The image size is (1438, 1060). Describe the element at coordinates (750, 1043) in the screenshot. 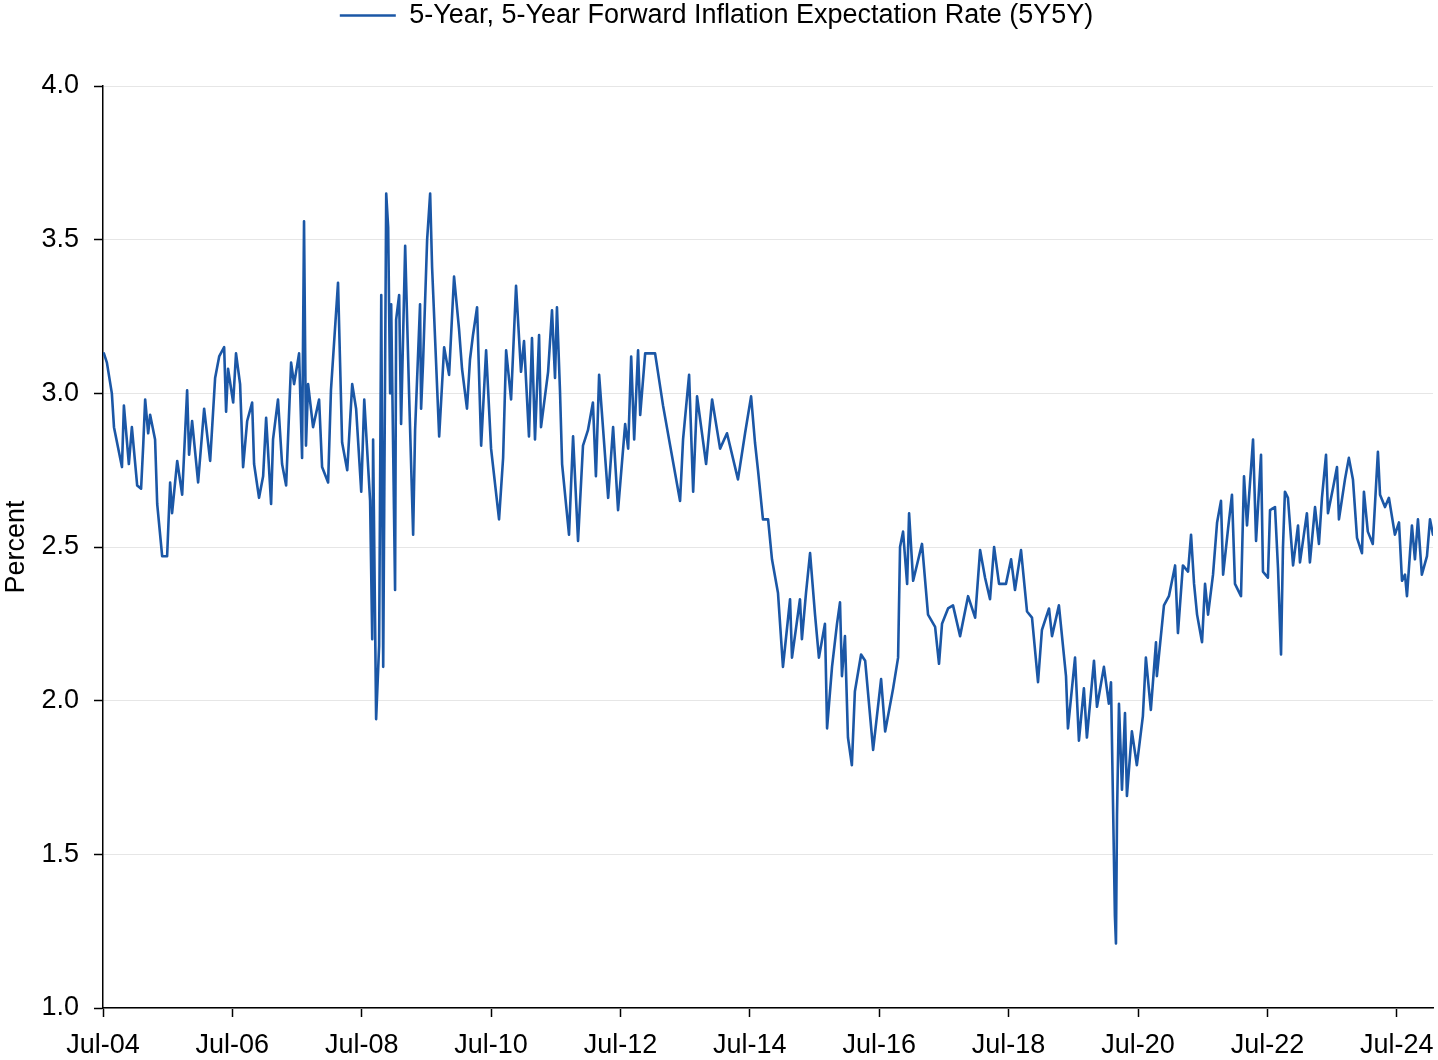

I see `x-tick-label: Jul-14` at that location.